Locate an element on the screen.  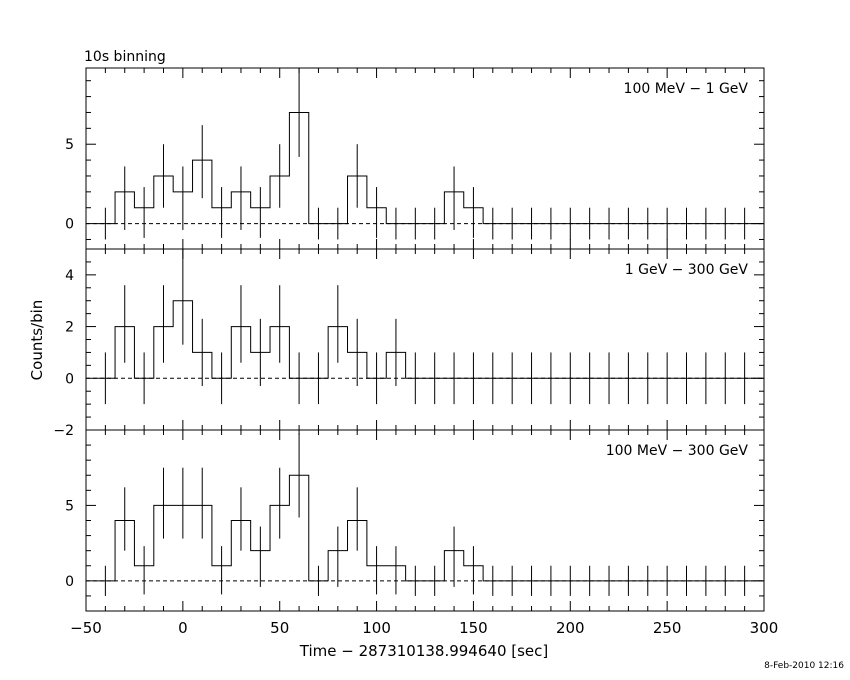
x-tick-label: 300 is located at coordinates (764, 628).